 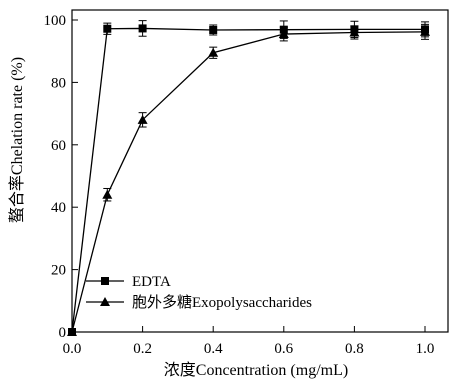 What do you see at coordinates (151, 282) in the screenshot?
I see `legend-label: EDTA` at bounding box center [151, 282].